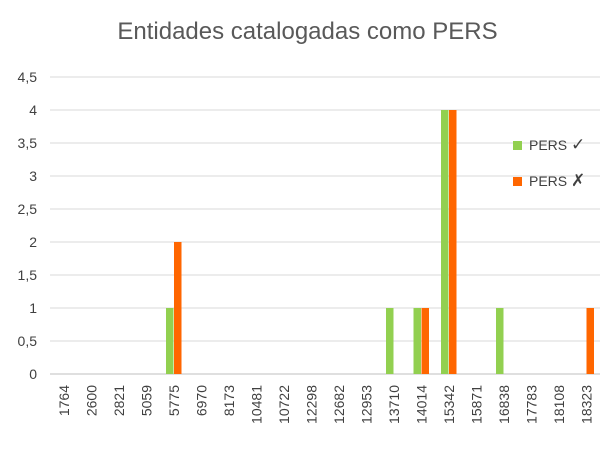 The image size is (615, 450). What do you see at coordinates (586, 404) in the screenshot?
I see `x-tick-label: 18323` at bounding box center [586, 404].